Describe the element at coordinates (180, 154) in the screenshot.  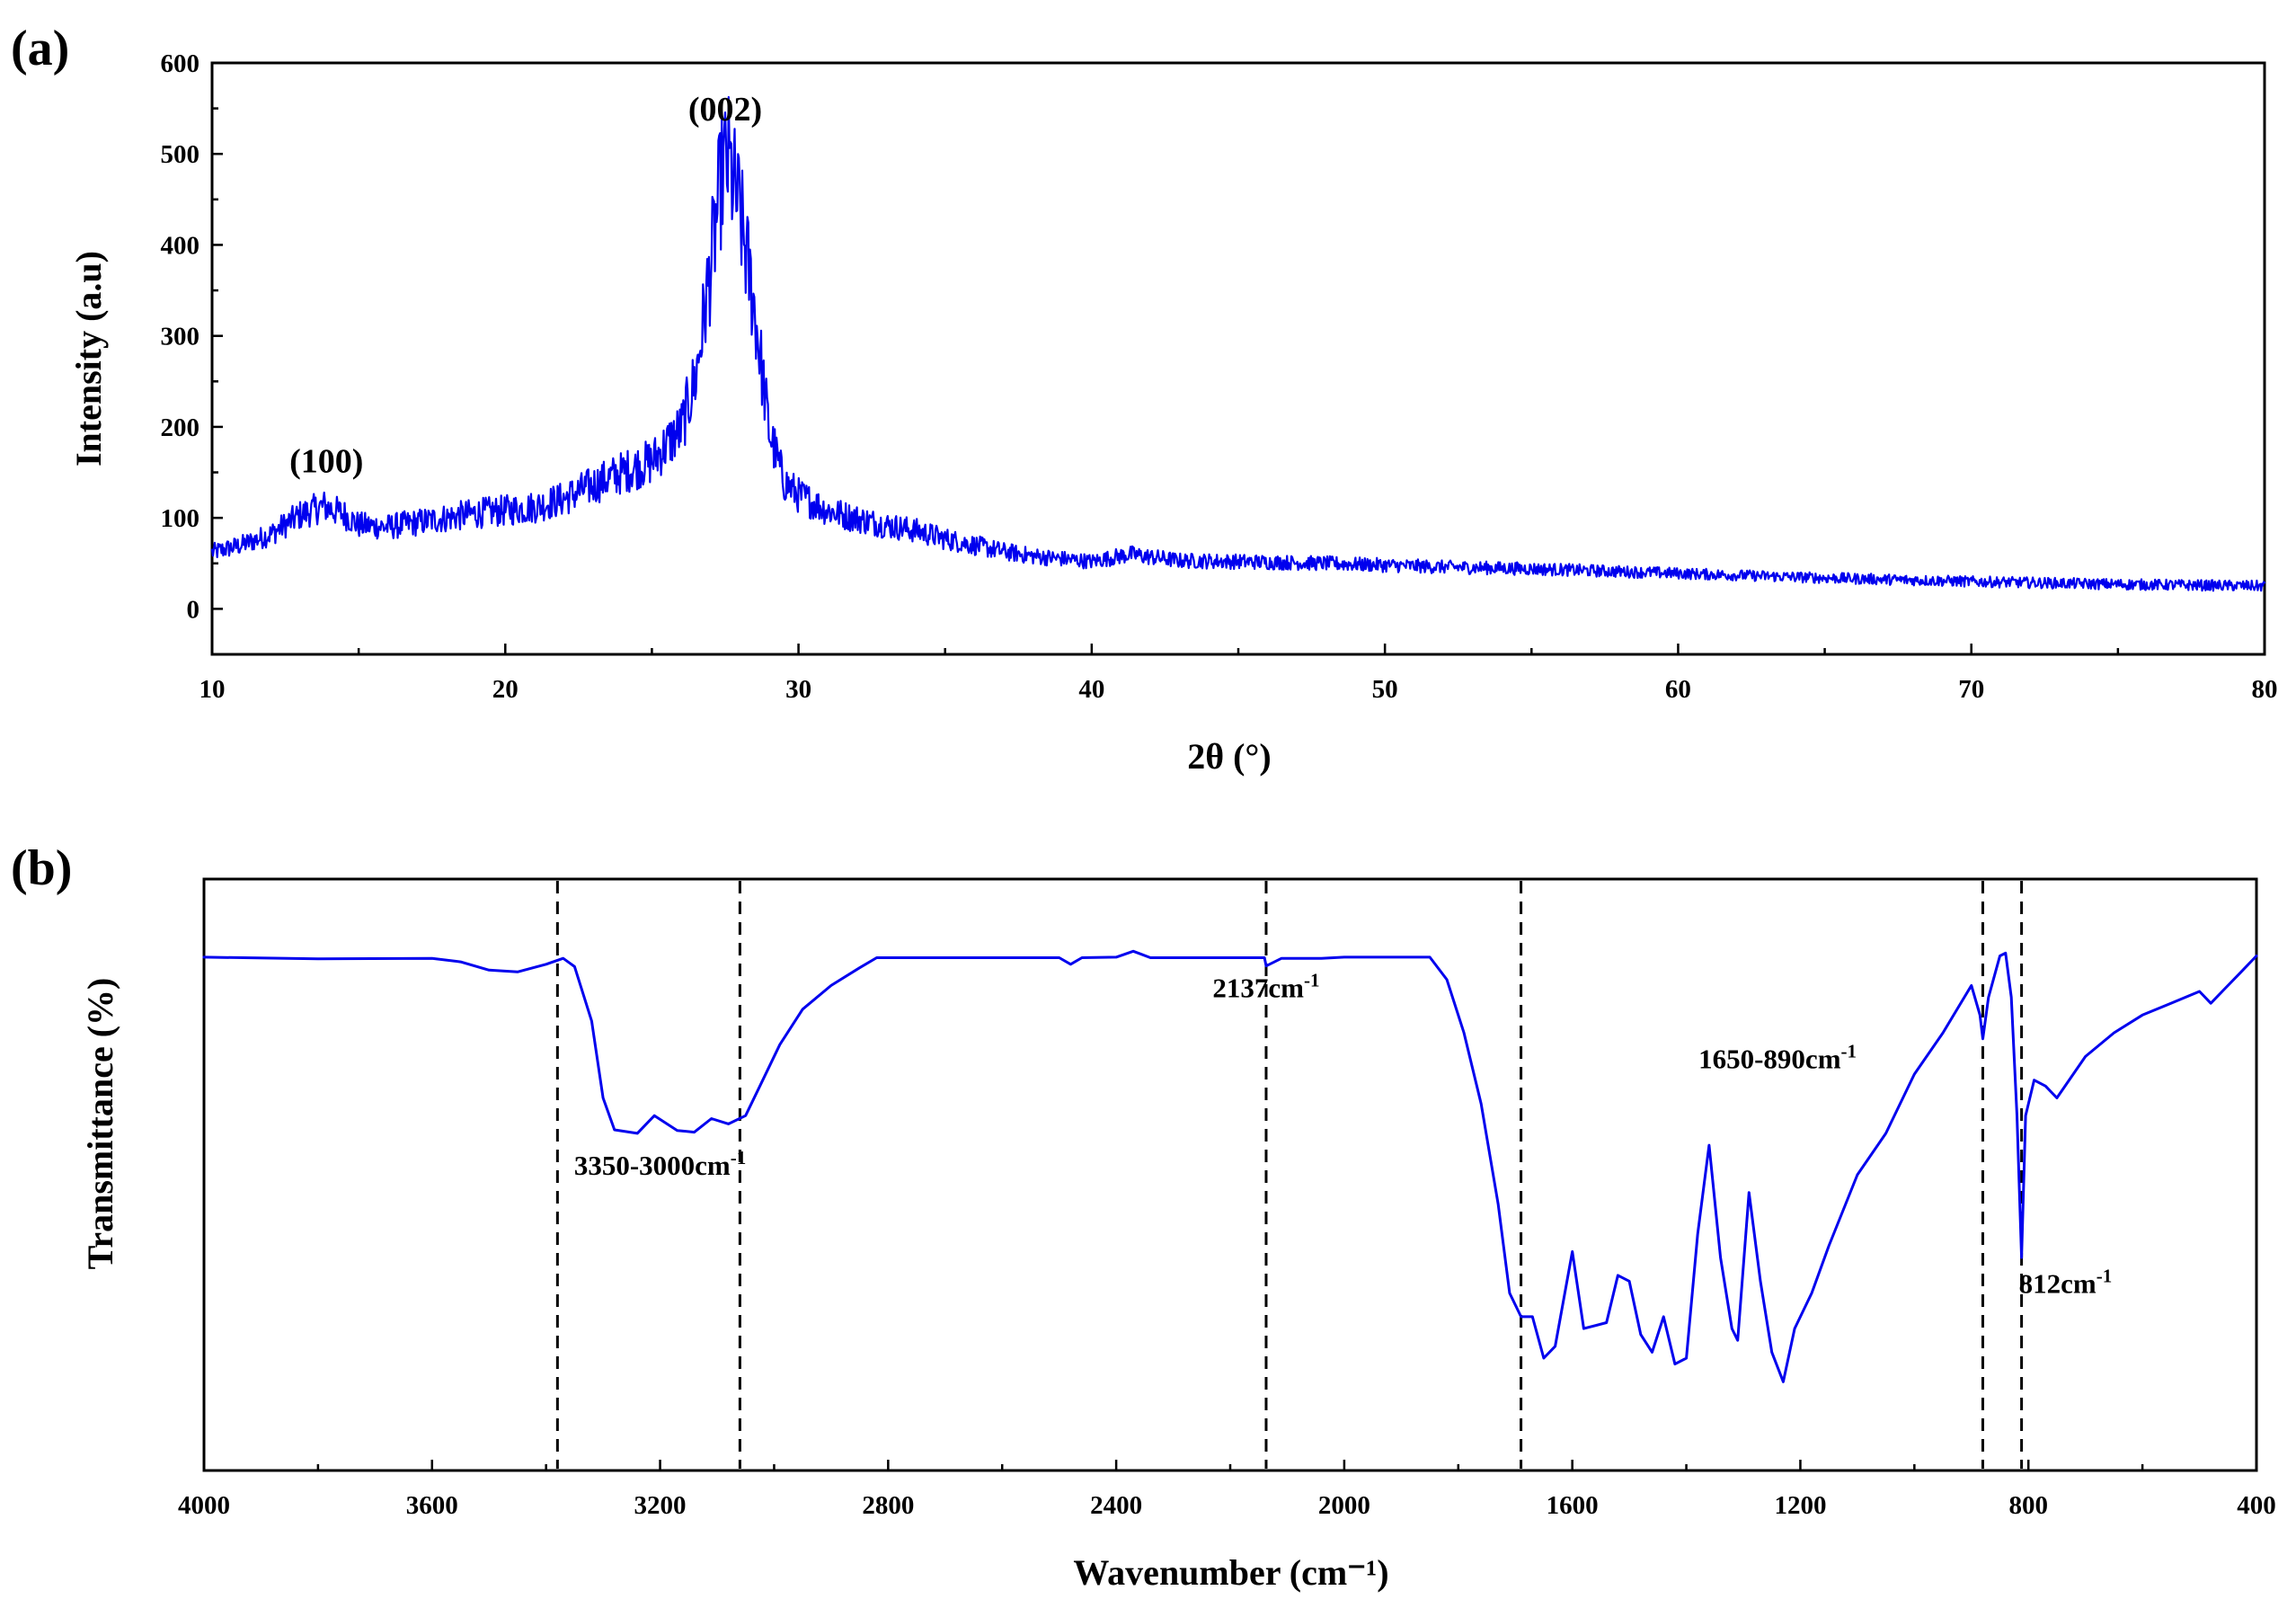
I see `xrd-y-tick-label: 500` at that location.